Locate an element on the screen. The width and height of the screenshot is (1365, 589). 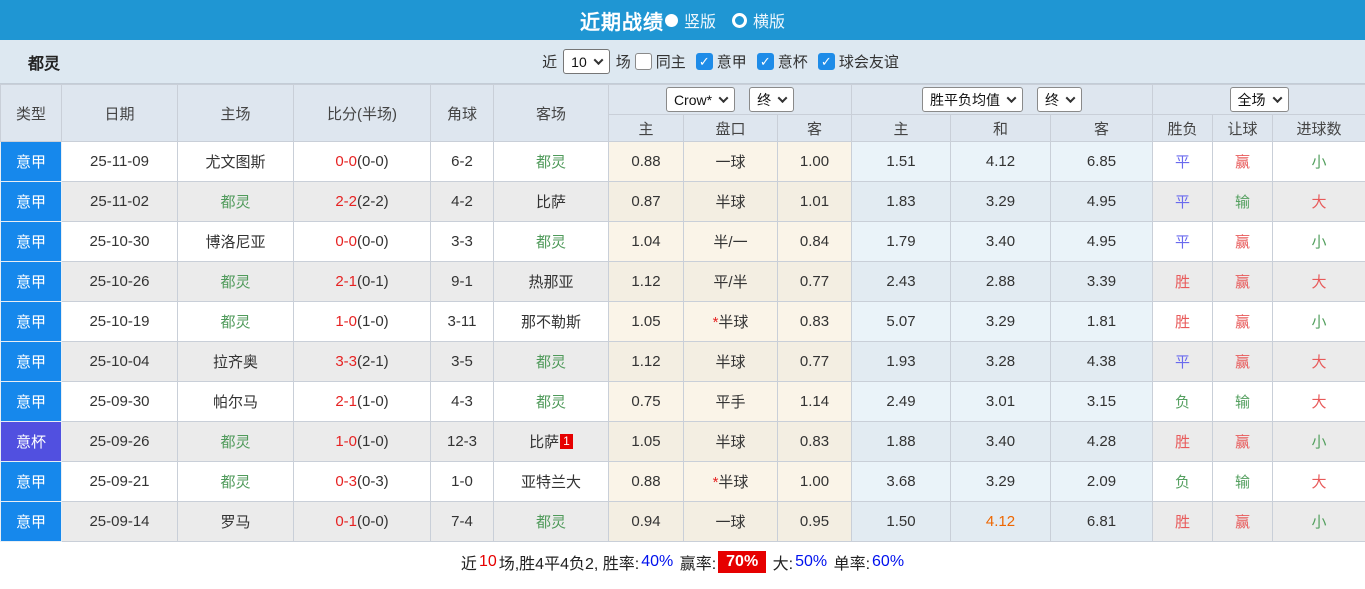
ah-line: 平手 is located at coordinates (730, 401).